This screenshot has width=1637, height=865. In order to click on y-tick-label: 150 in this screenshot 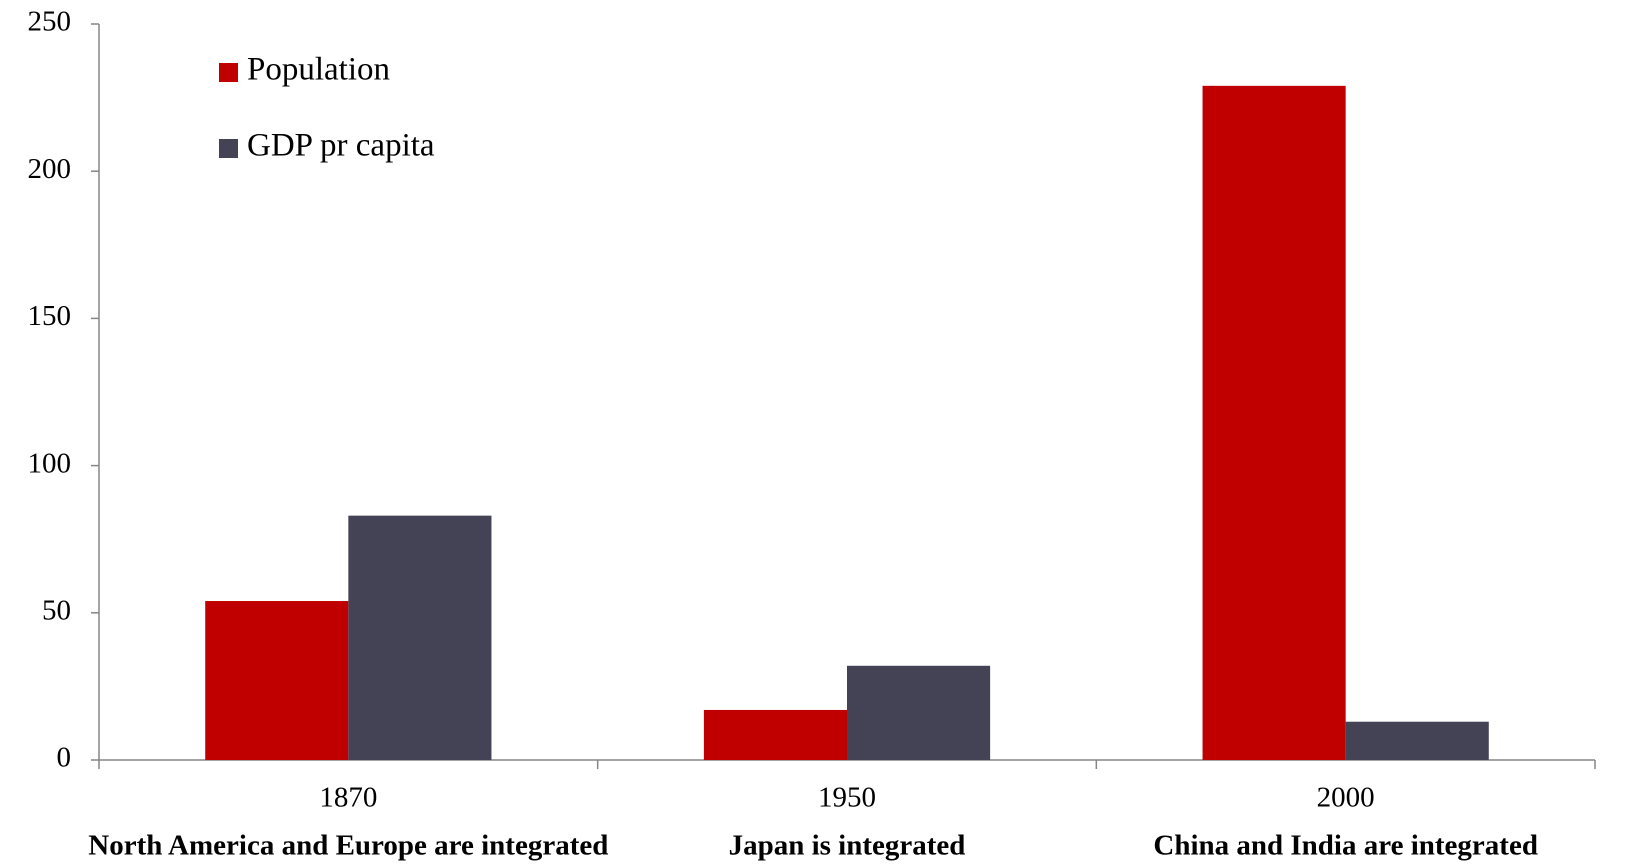, I will do `click(50, 316)`.